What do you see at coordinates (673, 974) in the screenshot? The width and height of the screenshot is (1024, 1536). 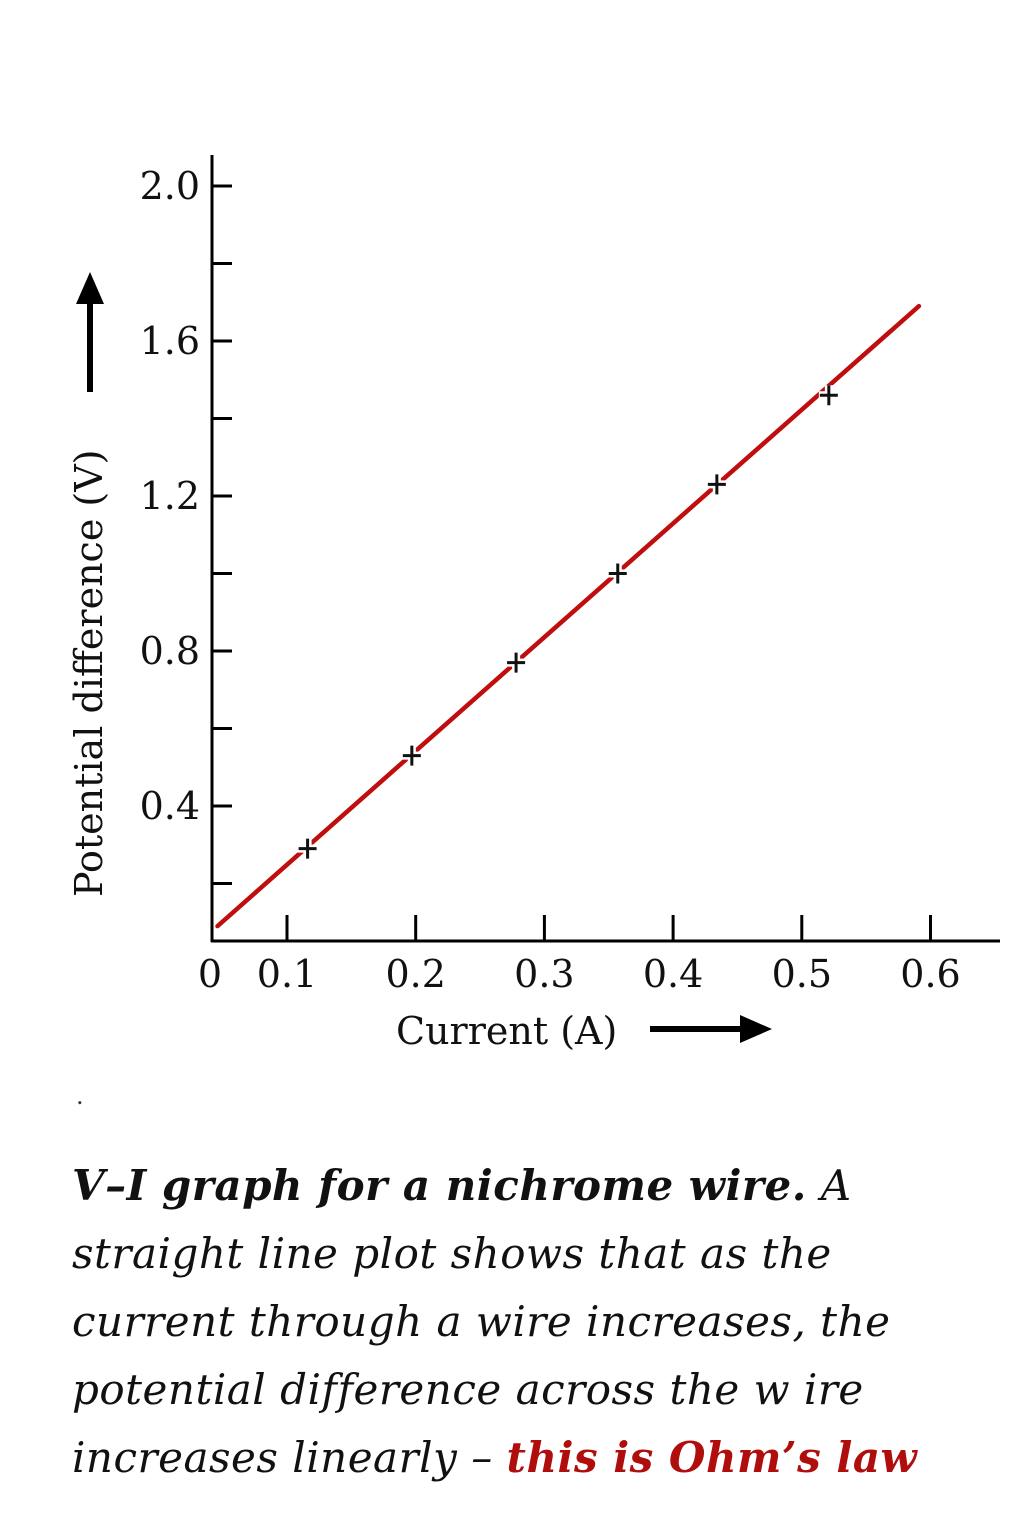 I see `x-tick-label: 0.4` at bounding box center [673, 974].